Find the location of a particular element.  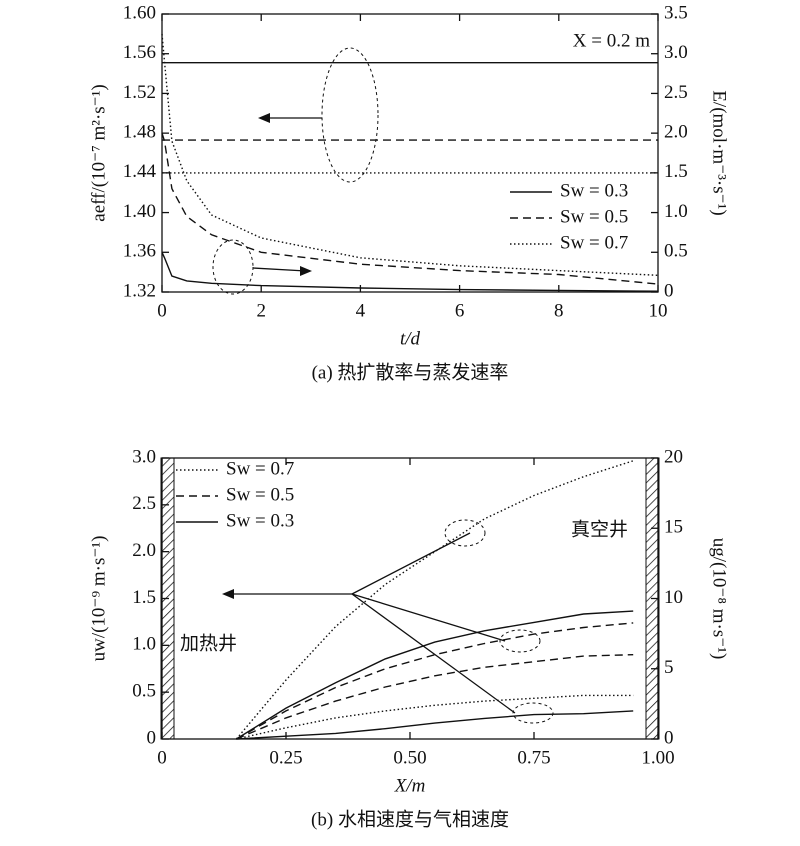

y-axis-label: uw/(10⁻⁹ m·s⁻¹) is located at coordinates (98, 599).